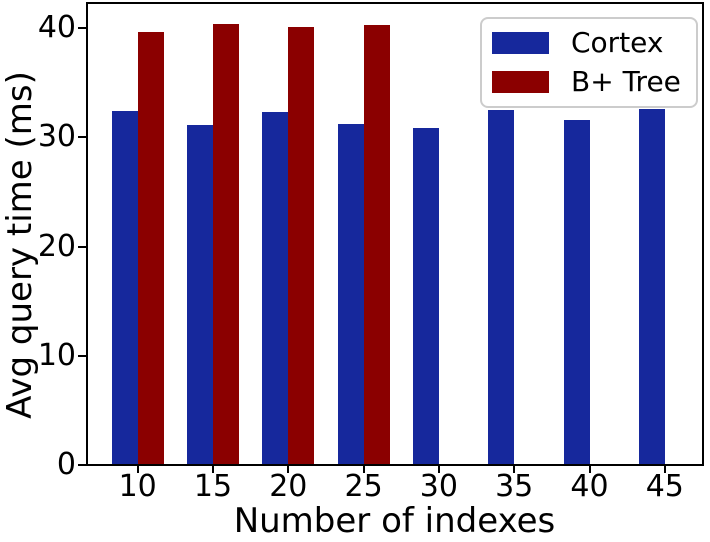 This screenshot has height=542, width=710. Describe the element at coordinates (56, 28) in the screenshot. I see `y-tick-label-40: 40` at that location.